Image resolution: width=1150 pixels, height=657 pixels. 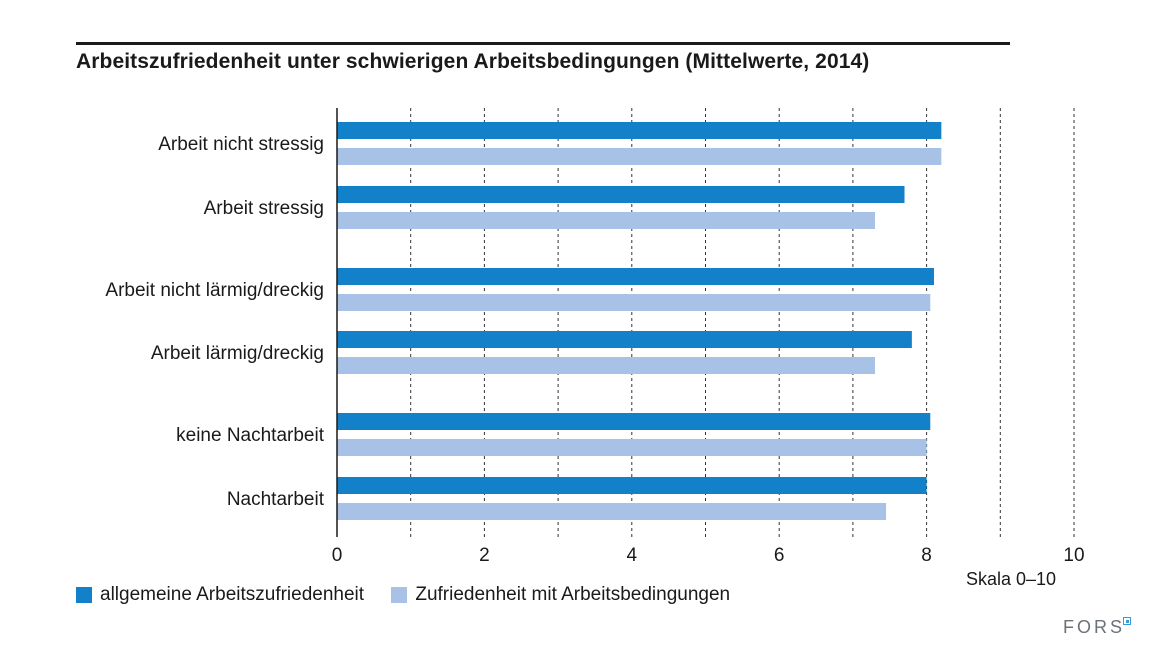 What do you see at coordinates (926, 555) in the screenshot?
I see `x-tick-label: 8` at bounding box center [926, 555].